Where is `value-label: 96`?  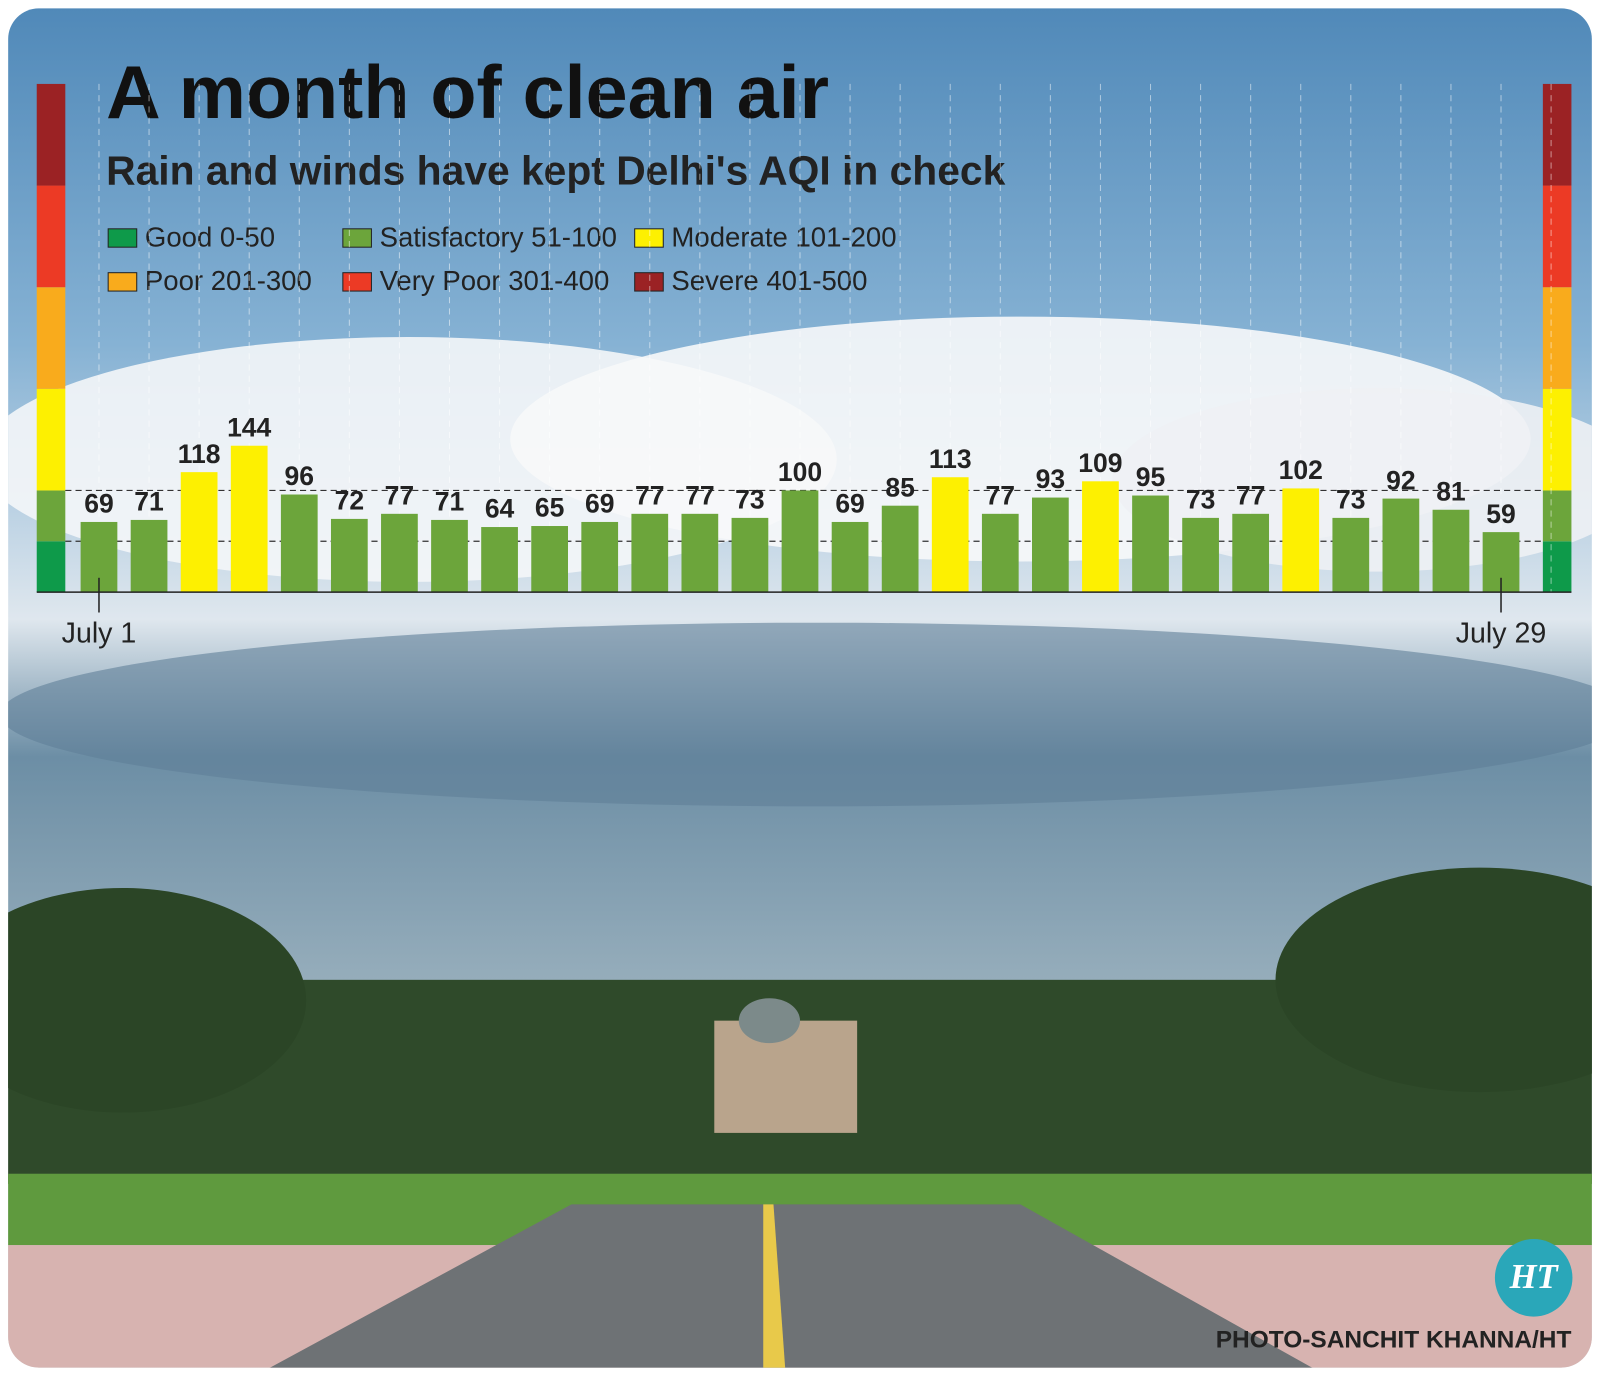
value-label: 96 is located at coordinates (300, 476).